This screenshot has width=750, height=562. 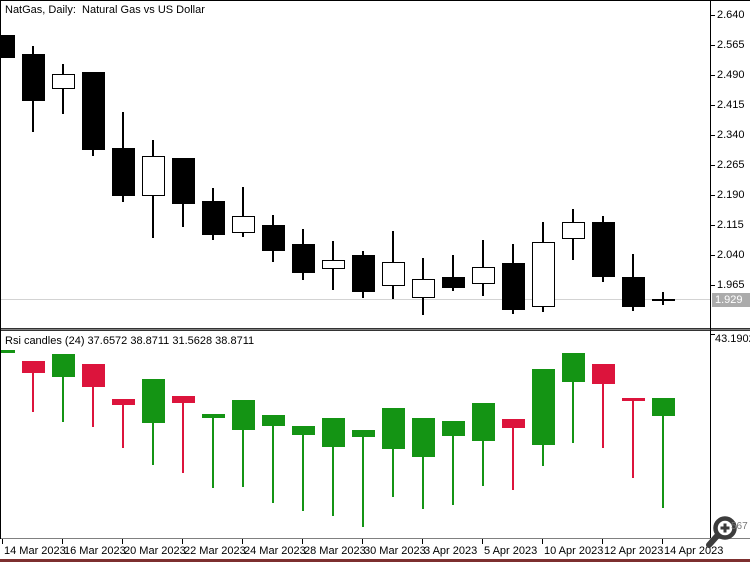 What do you see at coordinates (694, 551) in the screenshot?
I see `time-tick-label: 14 Apr 2023` at bounding box center [694, 551].